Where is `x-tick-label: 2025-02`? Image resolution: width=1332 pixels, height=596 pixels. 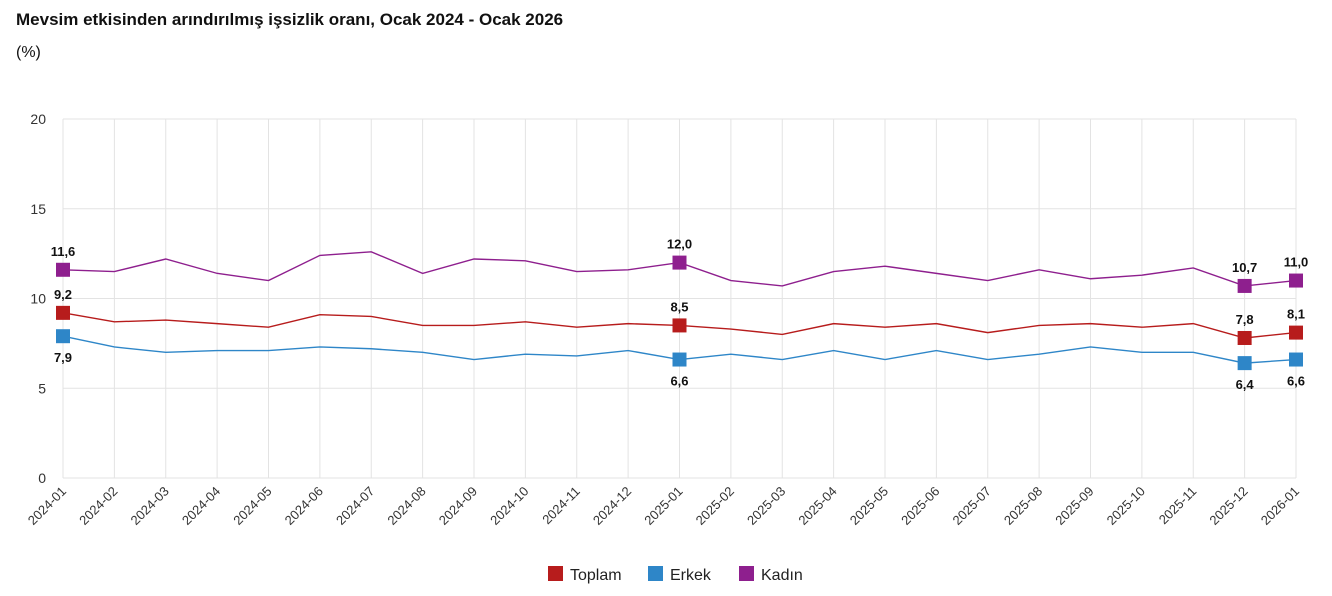 x-tick-label: 2025-02 is located at coordinates (715, 506).